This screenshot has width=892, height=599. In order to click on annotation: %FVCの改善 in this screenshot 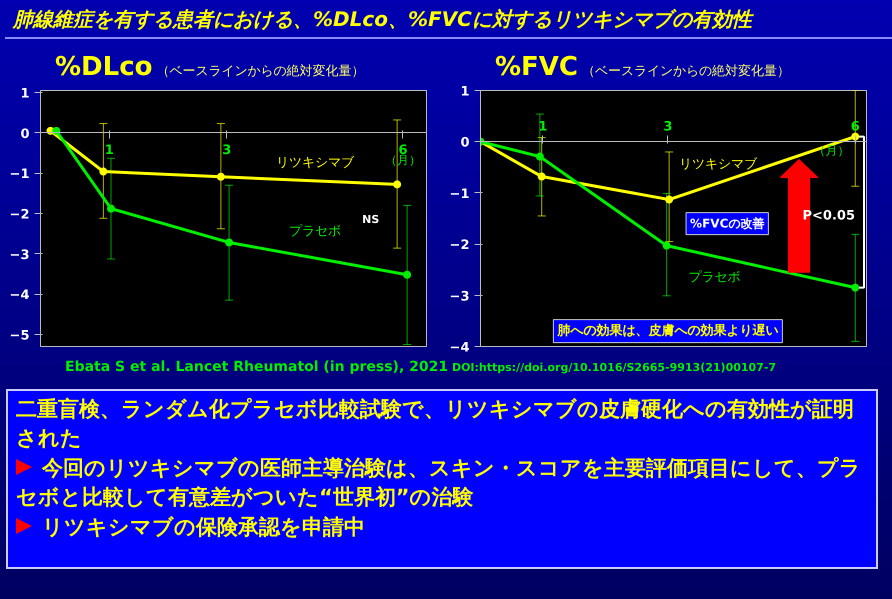, I will do `click(727, 223)`.